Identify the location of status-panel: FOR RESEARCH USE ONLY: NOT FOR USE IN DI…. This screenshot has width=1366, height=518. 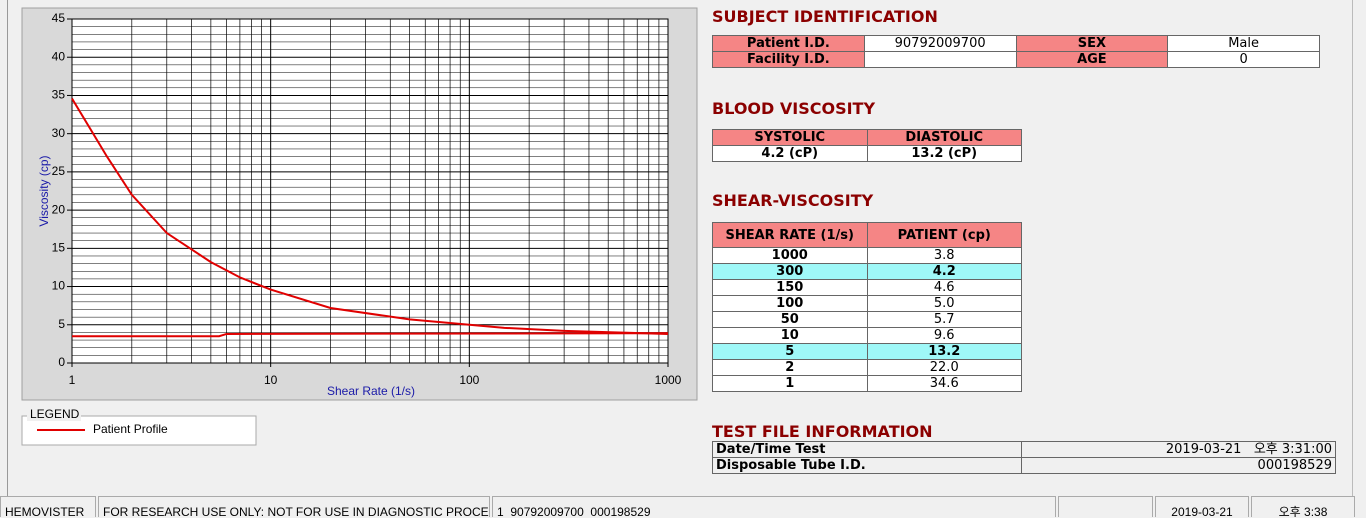
(294, 506).